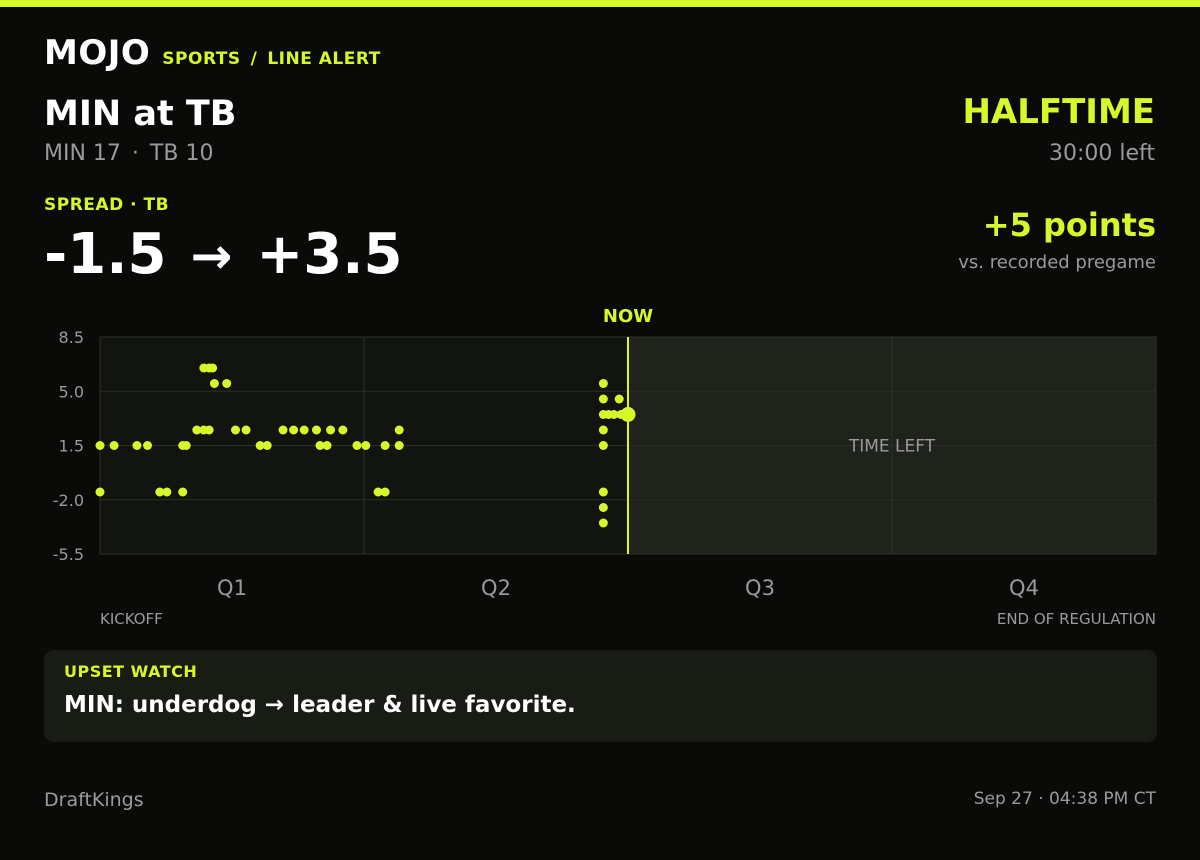  I want to click on matchup-title: MIN at TB, so click(140, 114).